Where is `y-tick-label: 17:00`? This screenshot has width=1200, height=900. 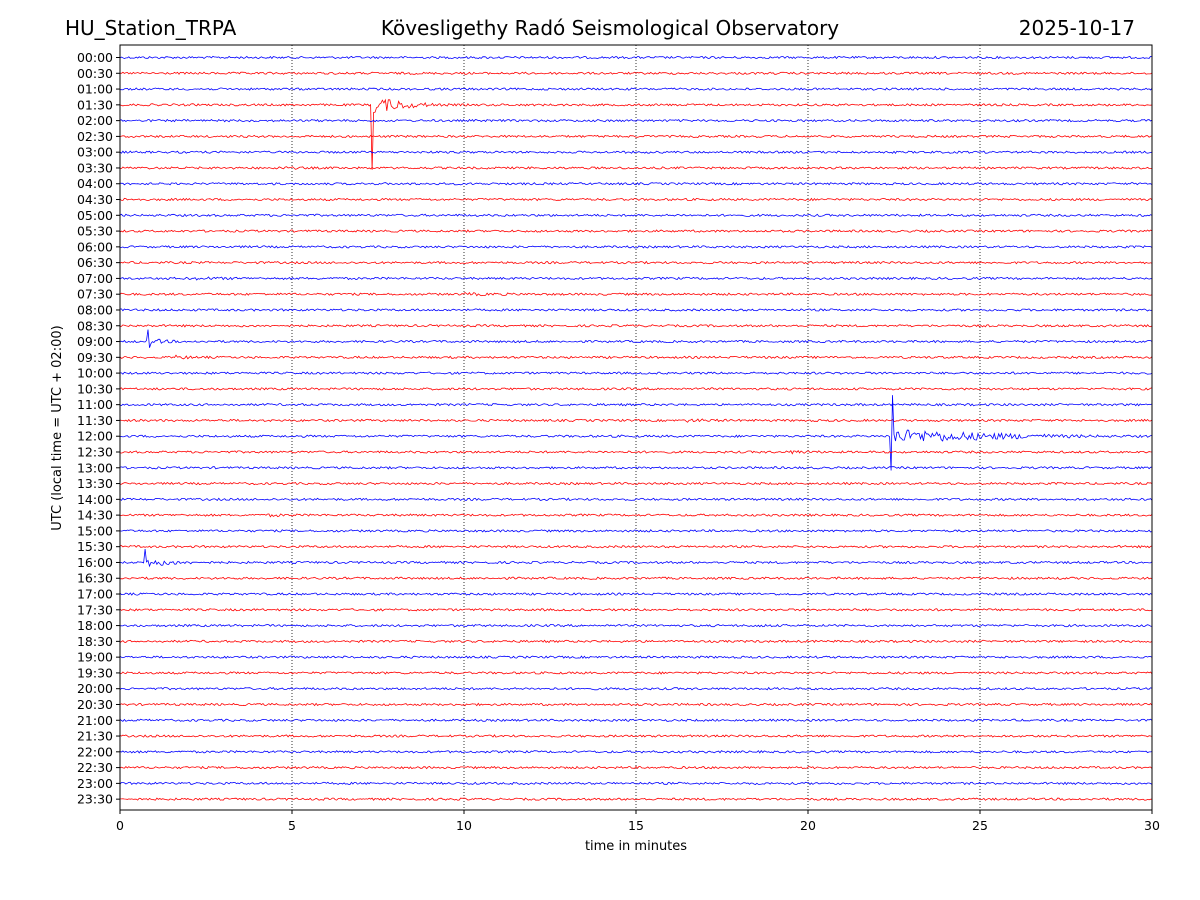 y-tick-label: 17:00 is located at coordinates (95, 594).